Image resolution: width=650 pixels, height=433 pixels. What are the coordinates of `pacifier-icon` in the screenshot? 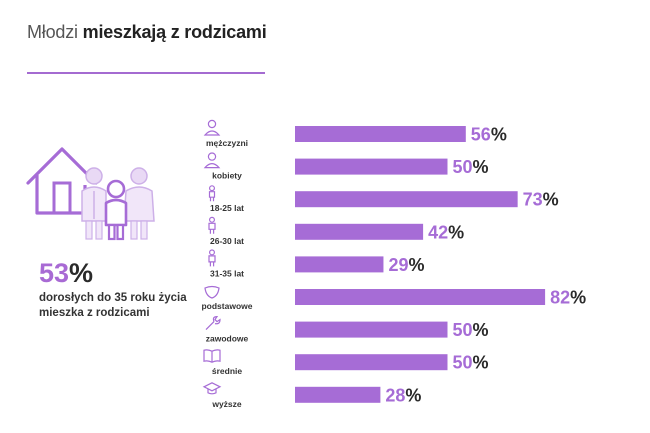 It's located at (212, 292).